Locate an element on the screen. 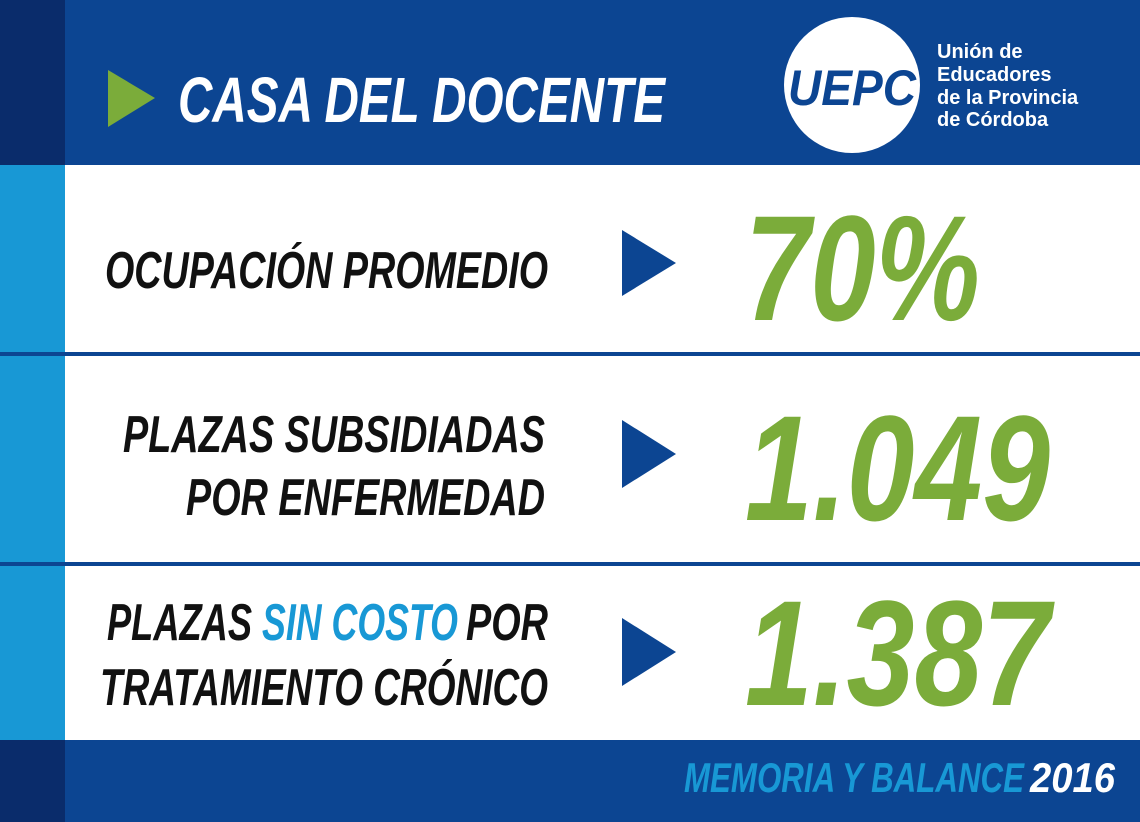  footer-bg is located at coordinates (570, 781).